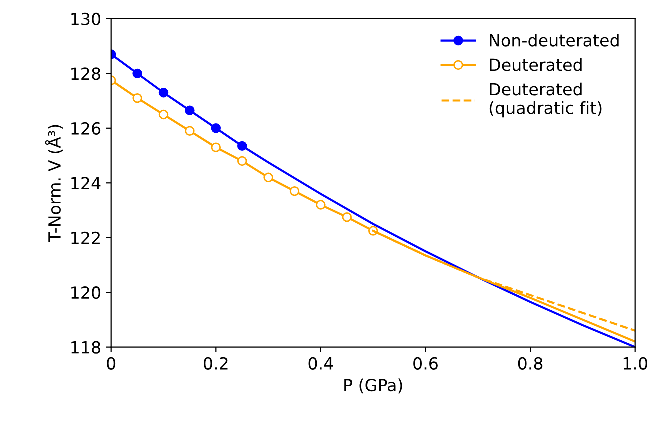 This screenshot has width=655, height=421. Describe the element at coordinates (636, 363) in the screenshot. I see `x-tick-label: 1.0` at that location.